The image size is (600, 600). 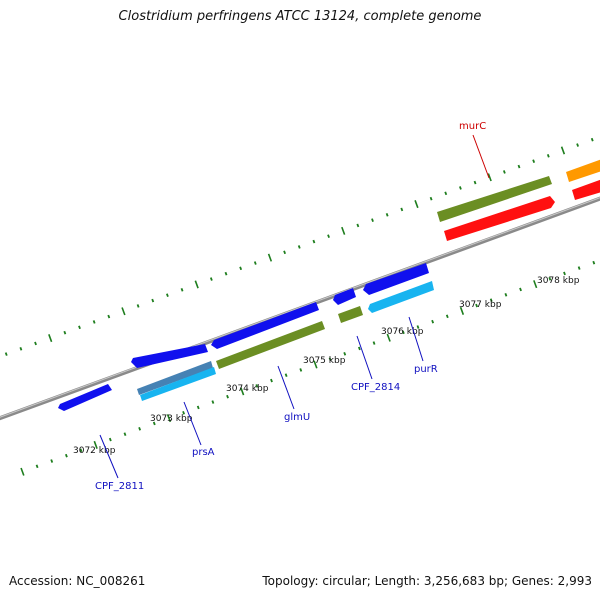 I want to click on gene-label-CPF_2811: CPF_2811, so click(x=119, y=486).